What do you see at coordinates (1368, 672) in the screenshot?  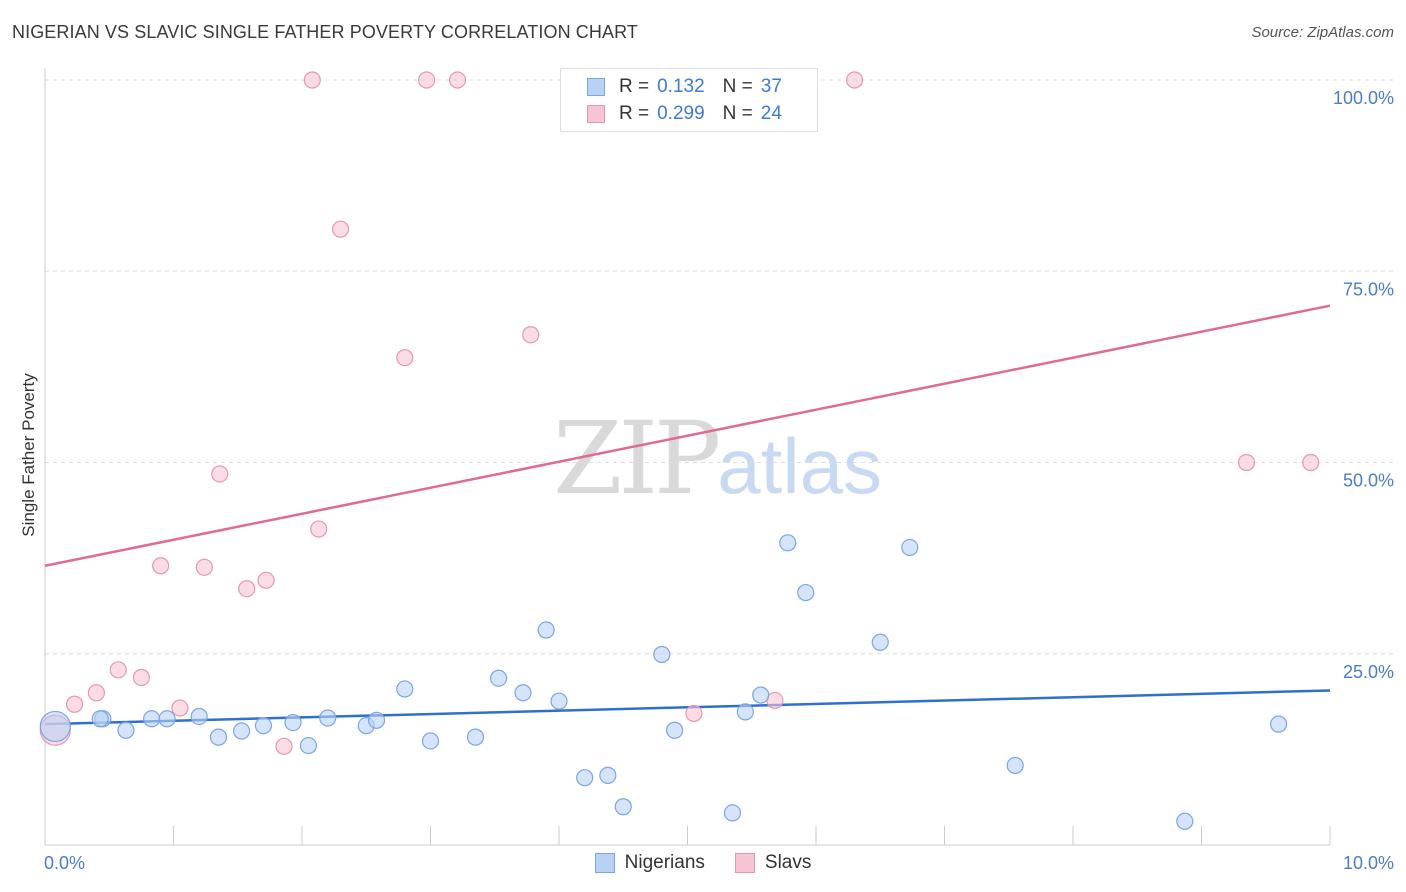 I see `y-tick-label: 25.0%` at bounding box center [1368, 672].